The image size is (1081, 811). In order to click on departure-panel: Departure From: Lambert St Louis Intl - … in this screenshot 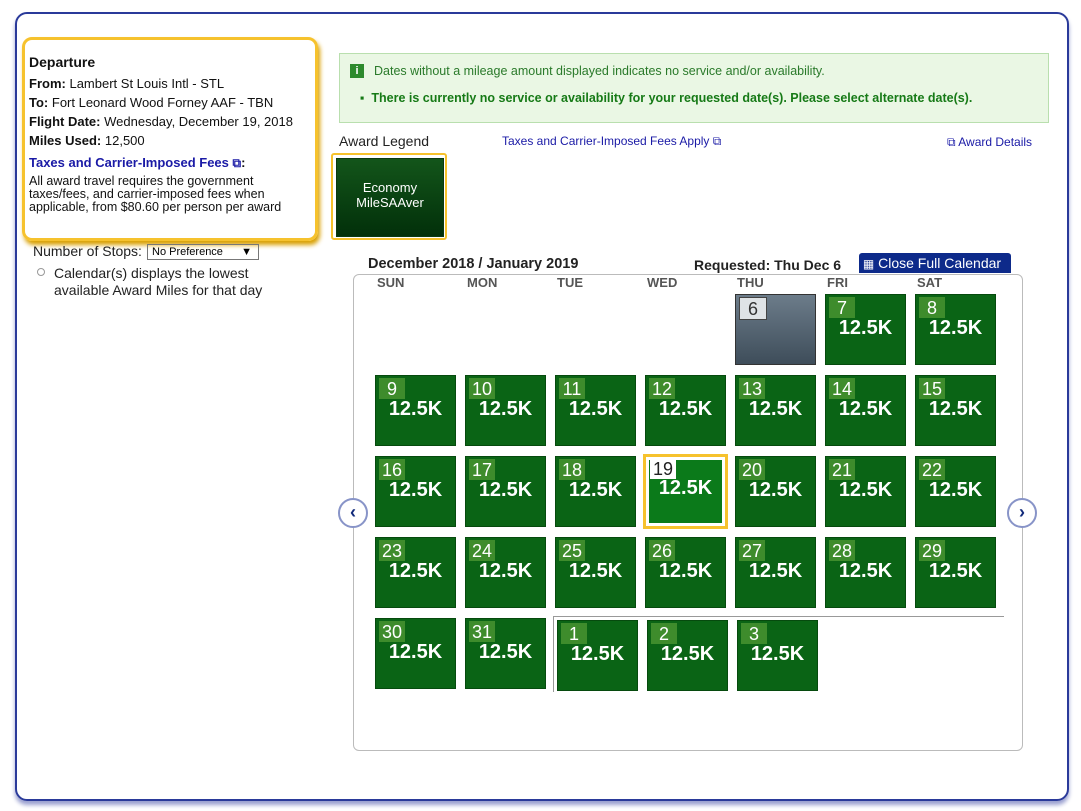, I will do `click(170, 139)`.